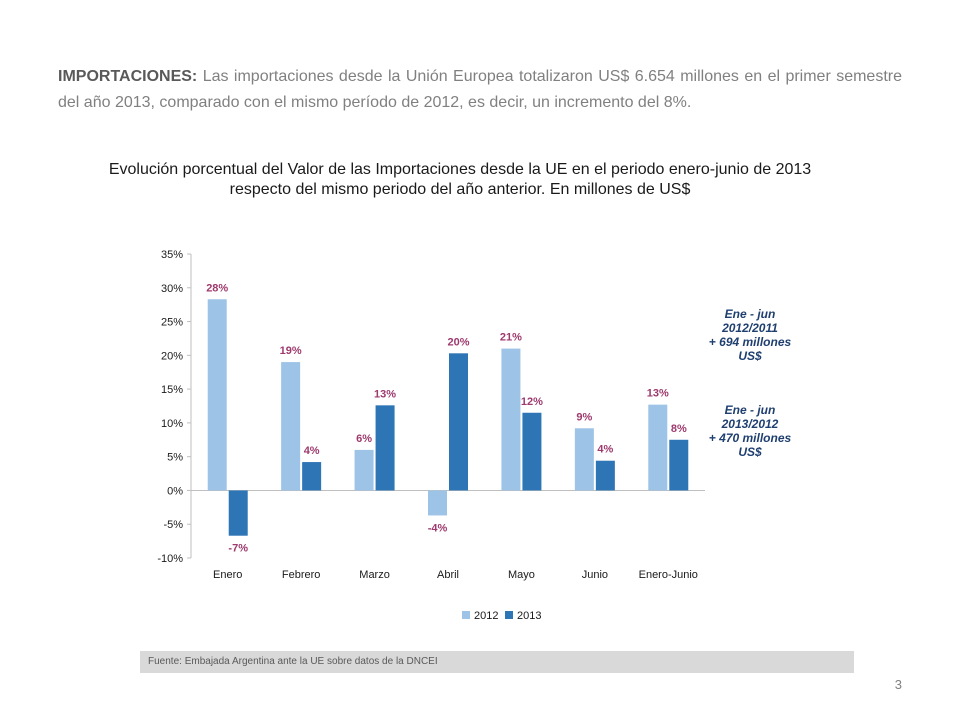  Describe the element at coordinates (511, 419) in the screenshot. I see `bar-2012-mayo` at that location.